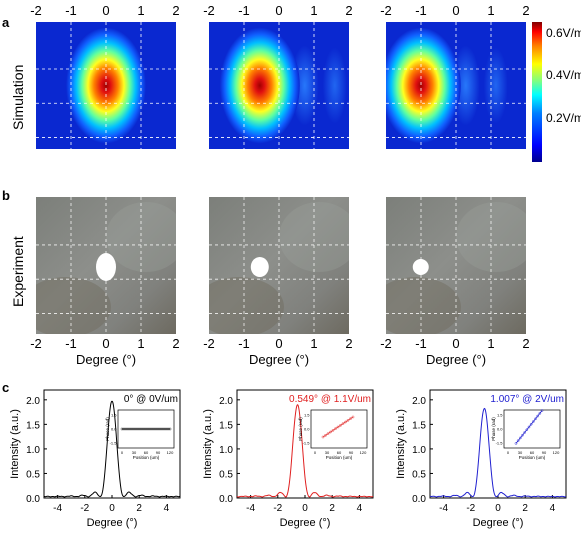 The height and width of the screenshot is (533, 581). What do you see at coordinates (84, 508) in the screenshot?
I see `x-tick-label: -2` at bounding box center [84, 508].